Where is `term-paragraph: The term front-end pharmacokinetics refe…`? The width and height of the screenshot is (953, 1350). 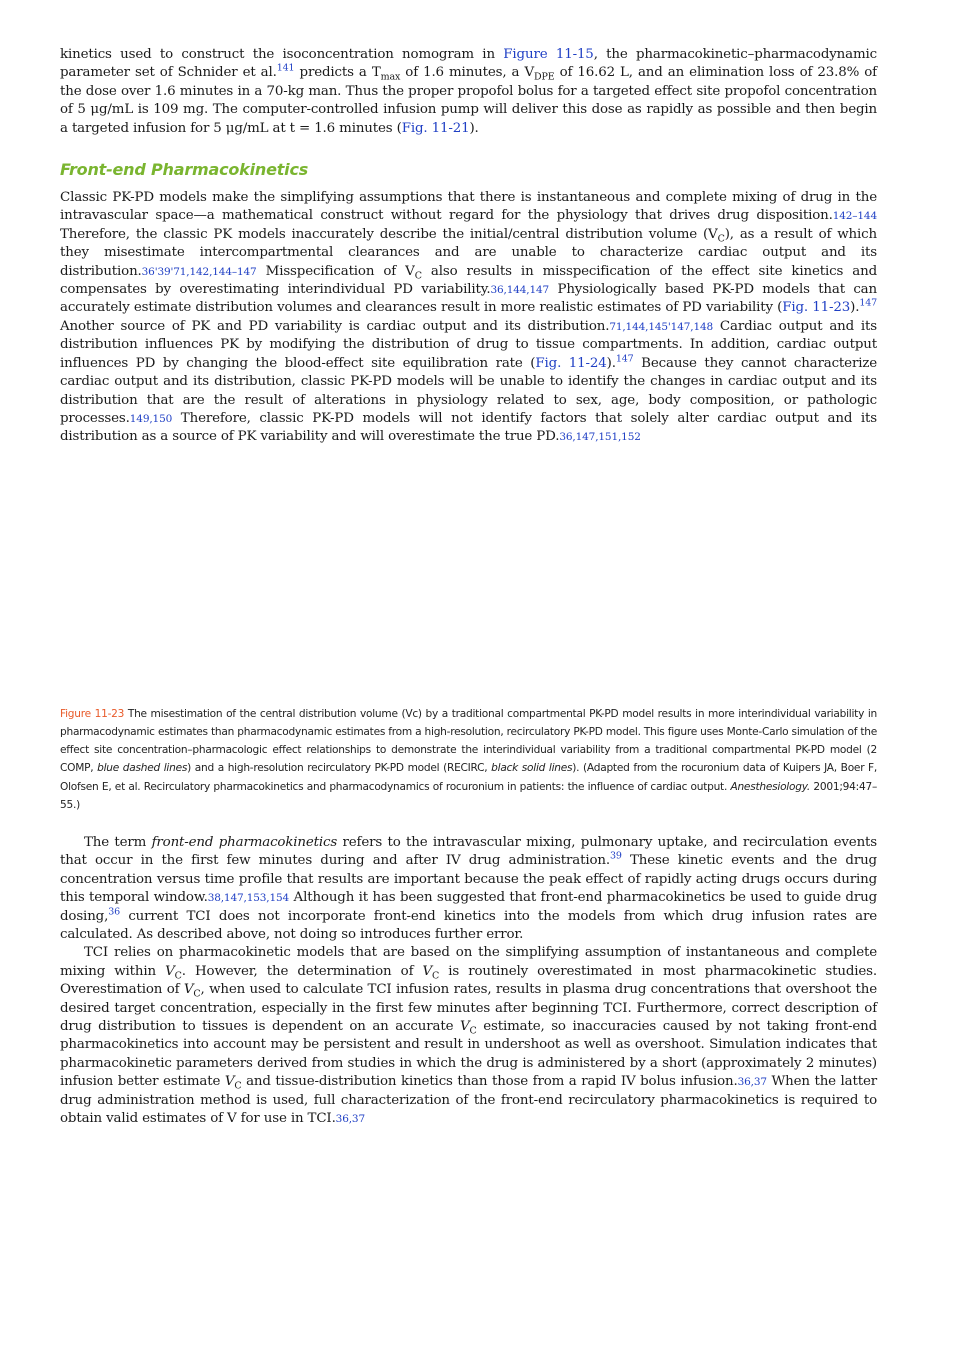 term-paragraph: The term front-end pharmacokinetics refe… is located at coordinates (468, 889).